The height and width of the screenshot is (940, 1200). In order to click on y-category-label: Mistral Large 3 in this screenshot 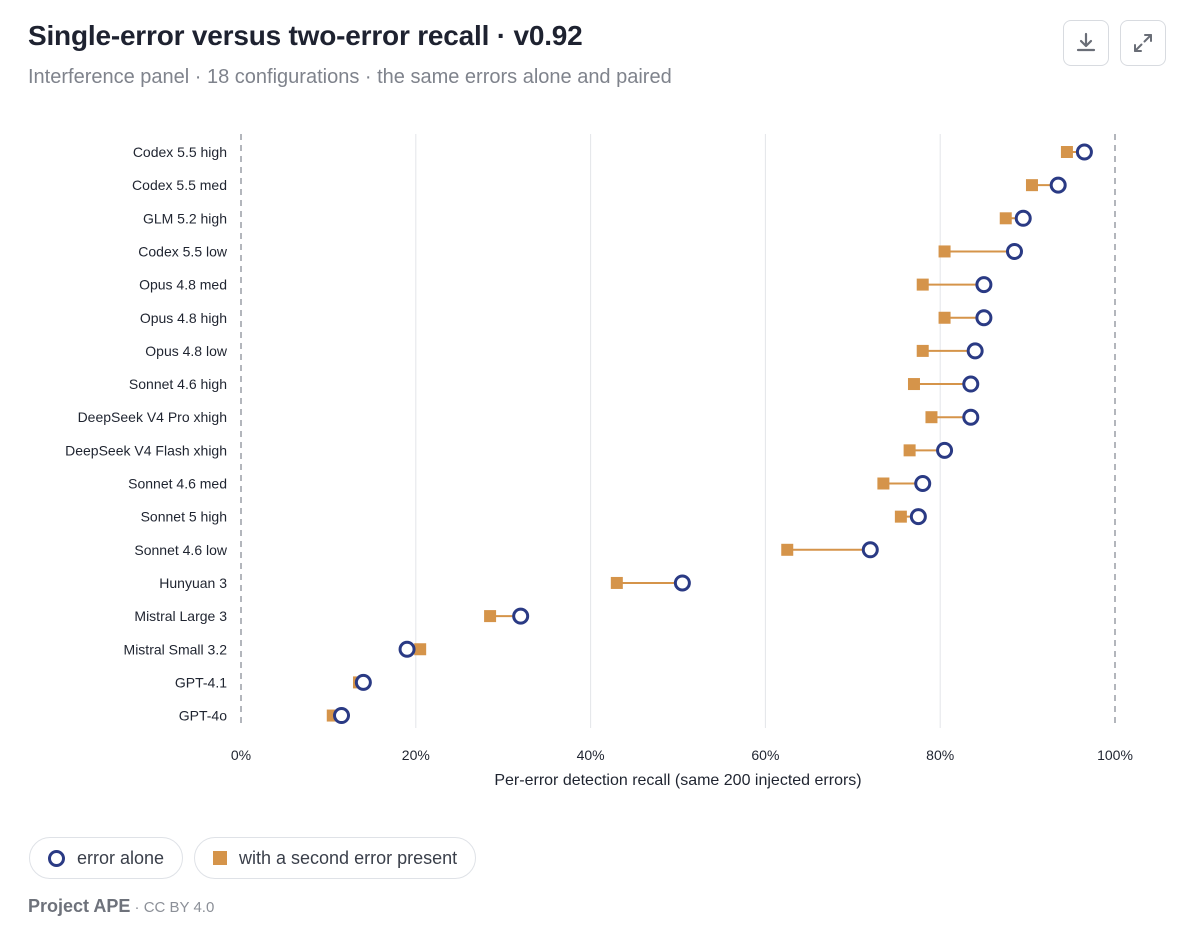, I will do `click(180, 616)`.